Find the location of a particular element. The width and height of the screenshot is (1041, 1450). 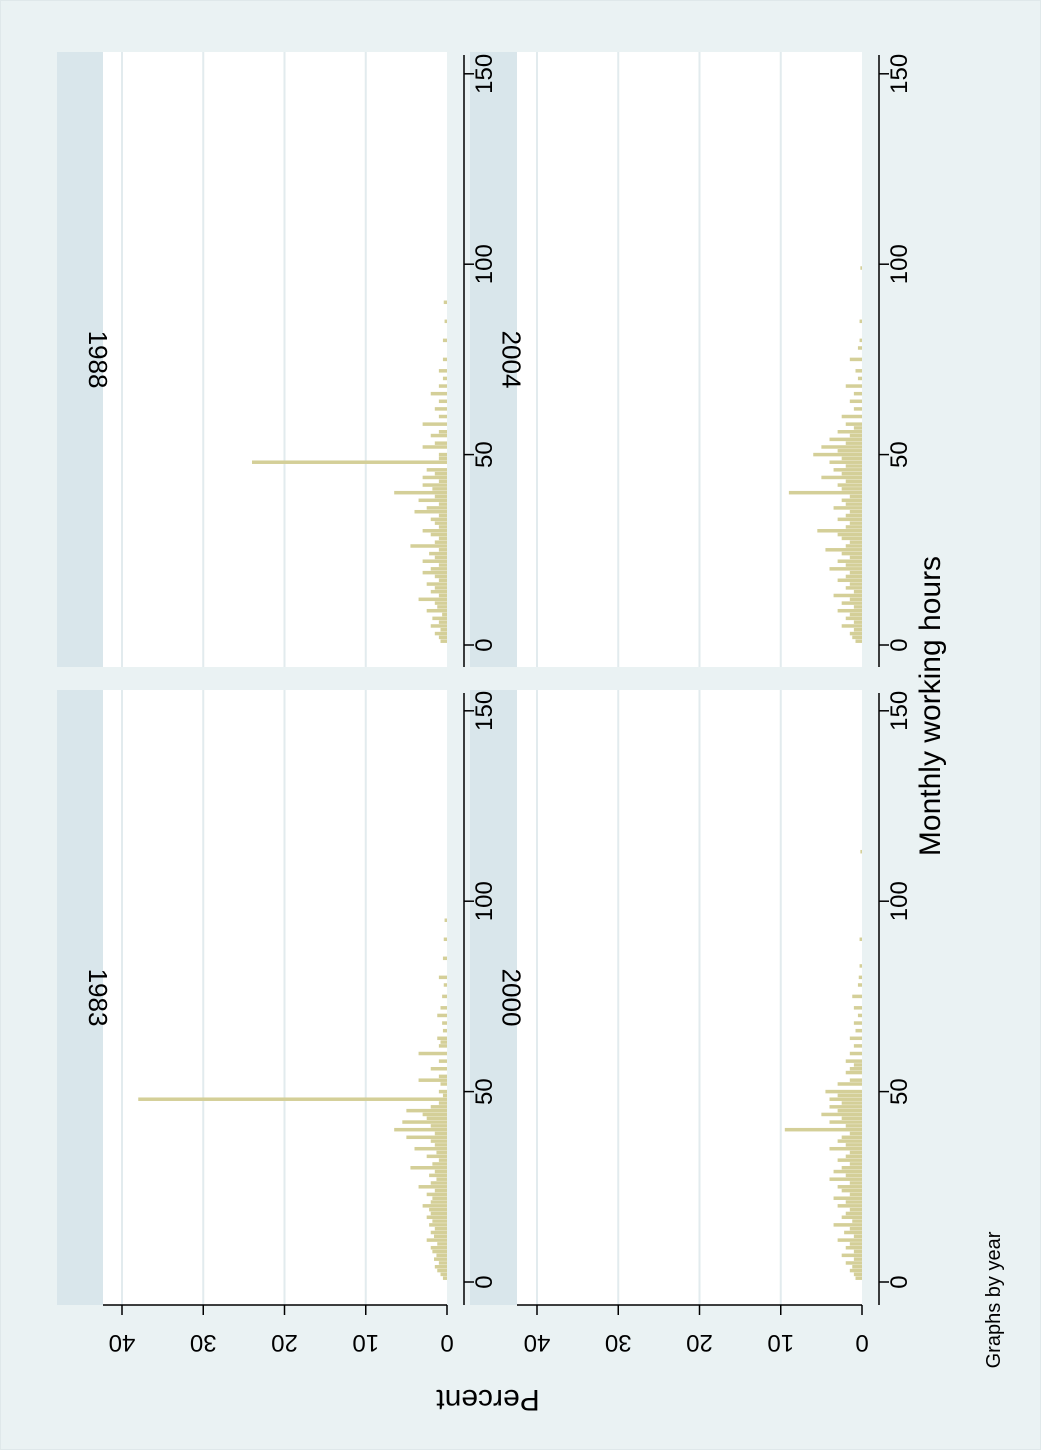

panel-title: 2000 is located at coordinates (512, 998).